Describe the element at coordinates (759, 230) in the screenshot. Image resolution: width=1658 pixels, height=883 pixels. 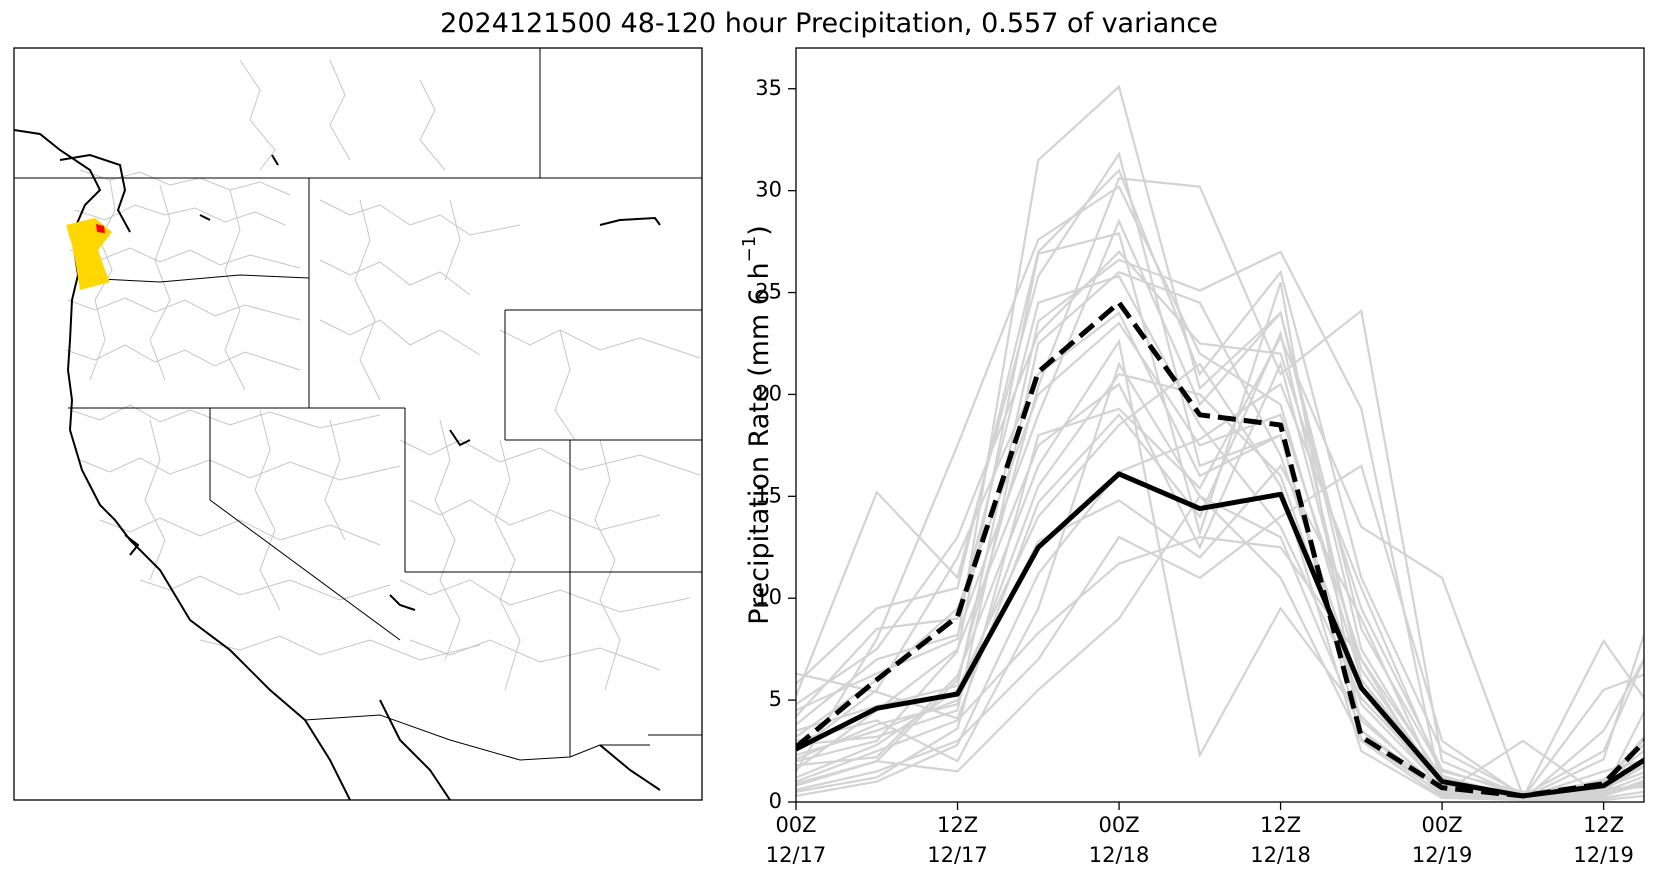
I see `y-axis-label-close: )` at that location.